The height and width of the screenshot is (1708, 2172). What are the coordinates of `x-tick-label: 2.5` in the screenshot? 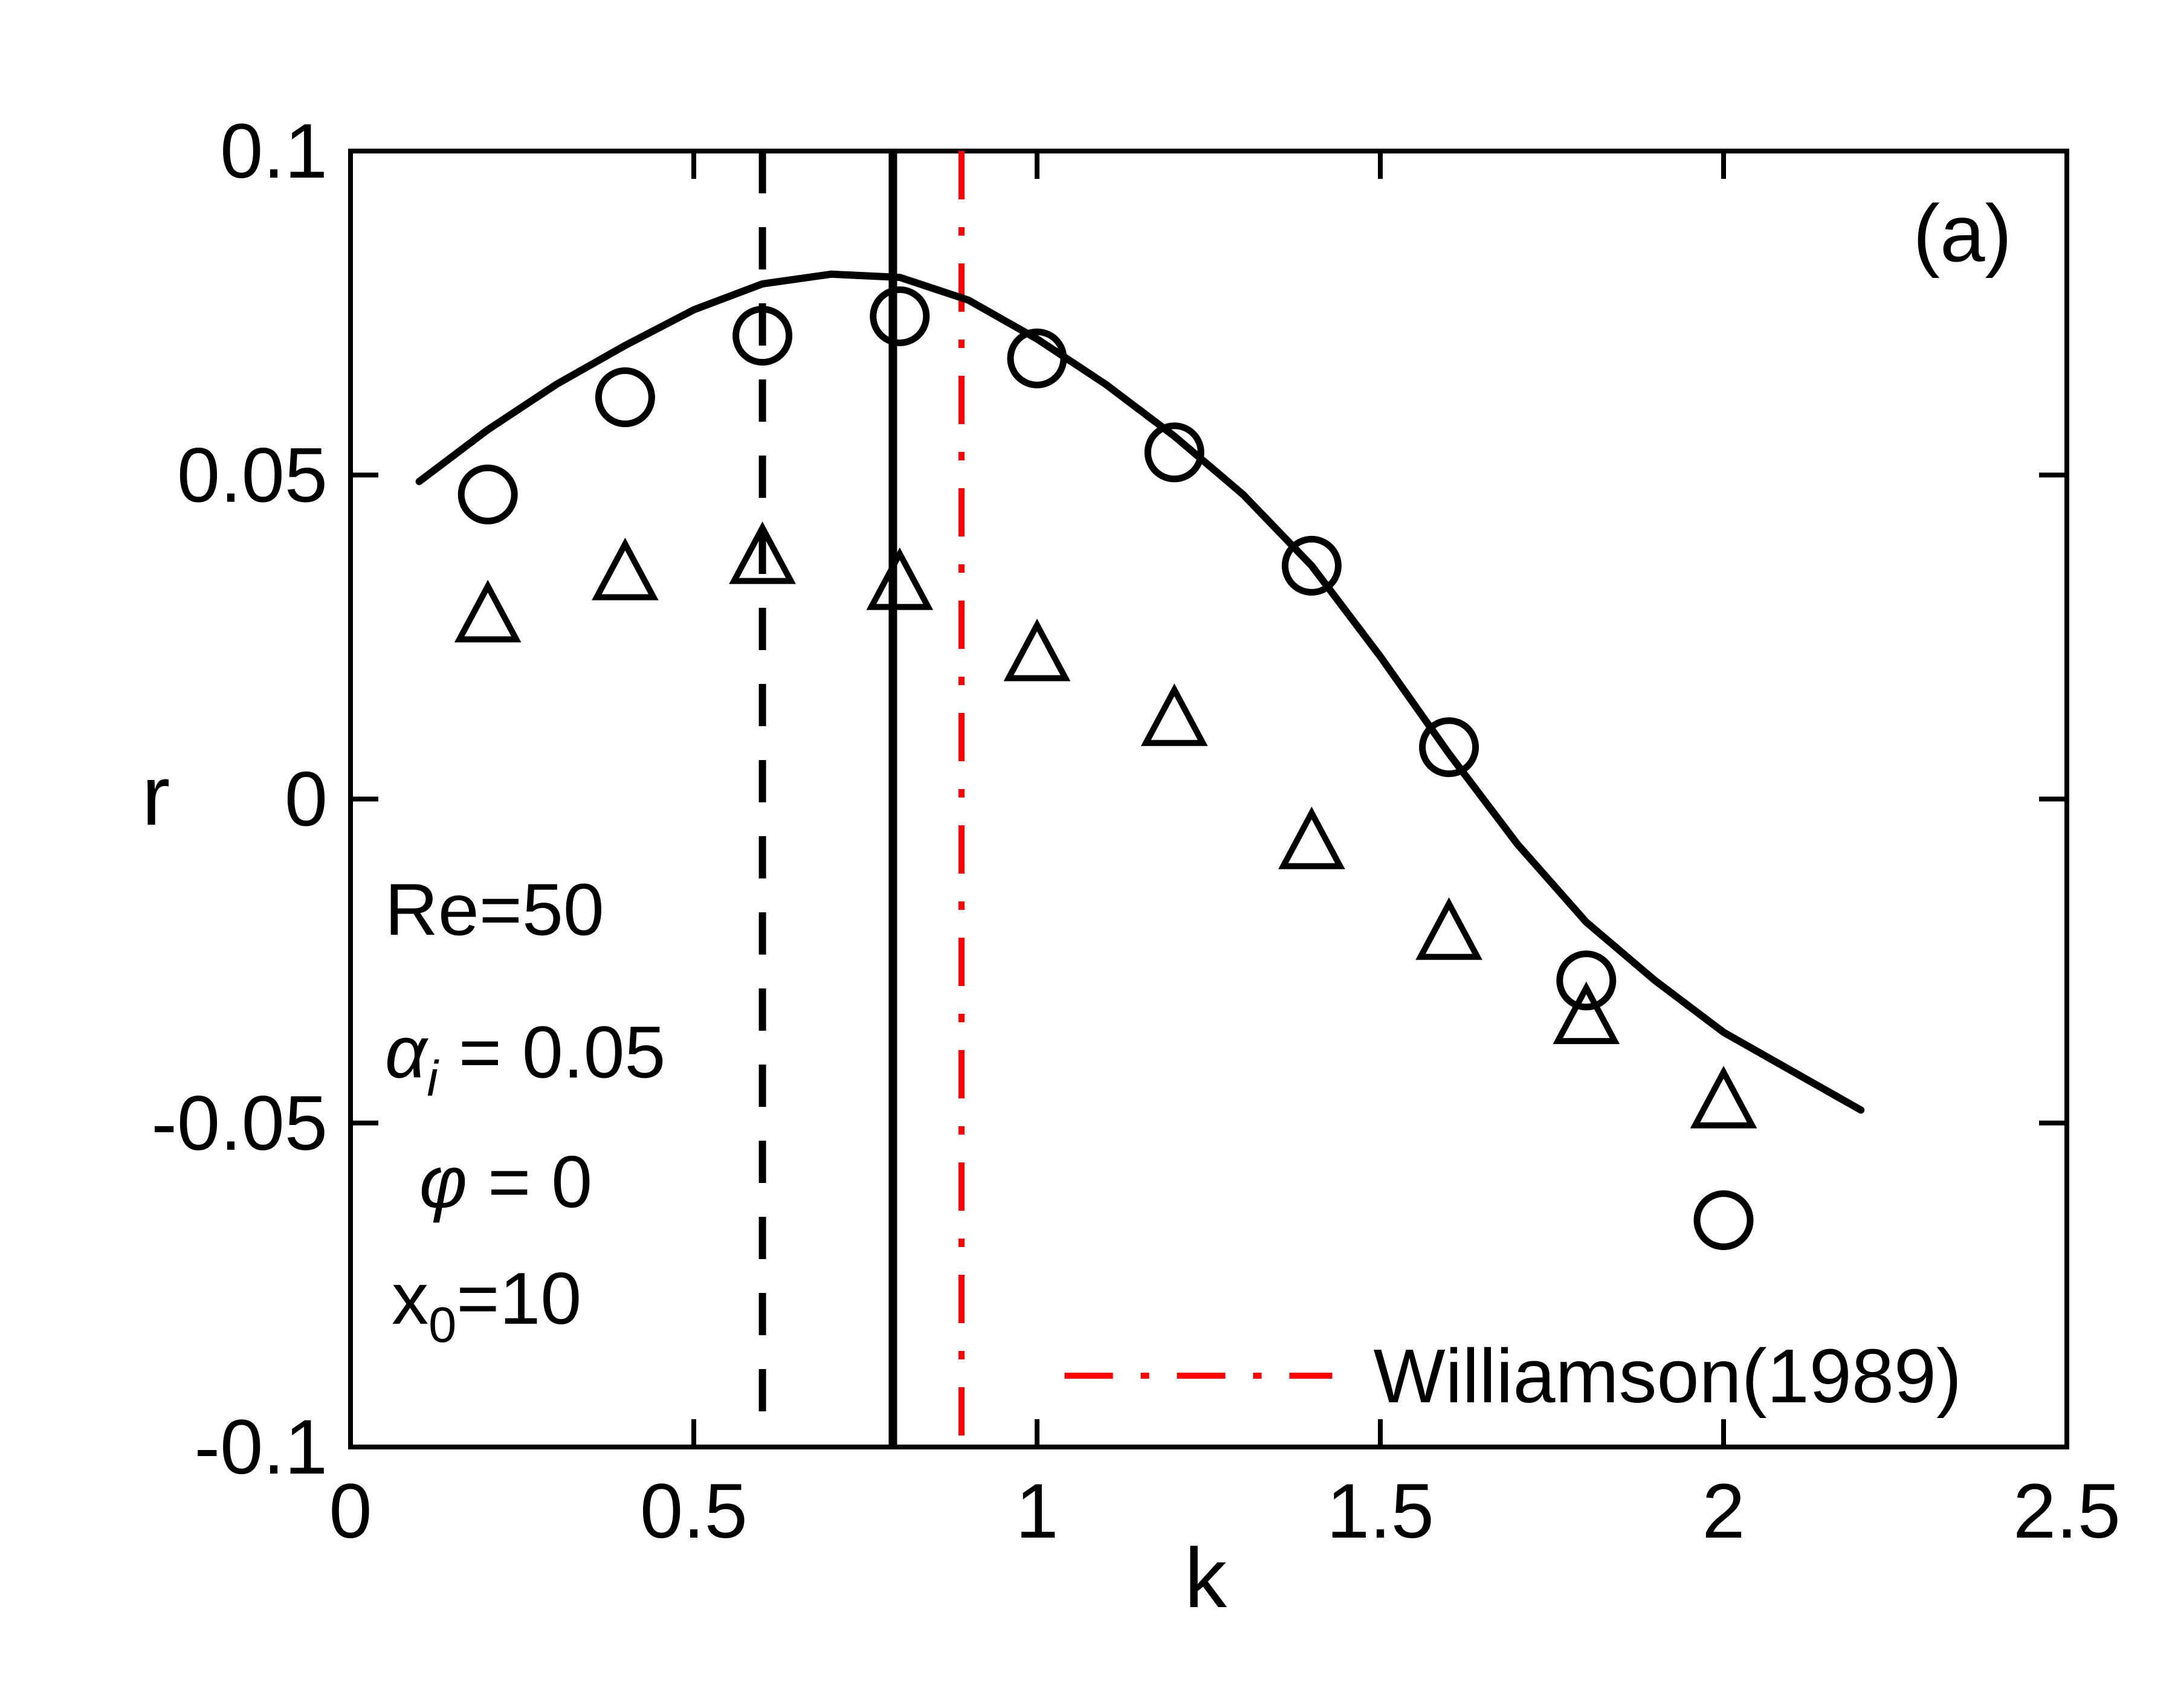 It's located at (2067, 1512).